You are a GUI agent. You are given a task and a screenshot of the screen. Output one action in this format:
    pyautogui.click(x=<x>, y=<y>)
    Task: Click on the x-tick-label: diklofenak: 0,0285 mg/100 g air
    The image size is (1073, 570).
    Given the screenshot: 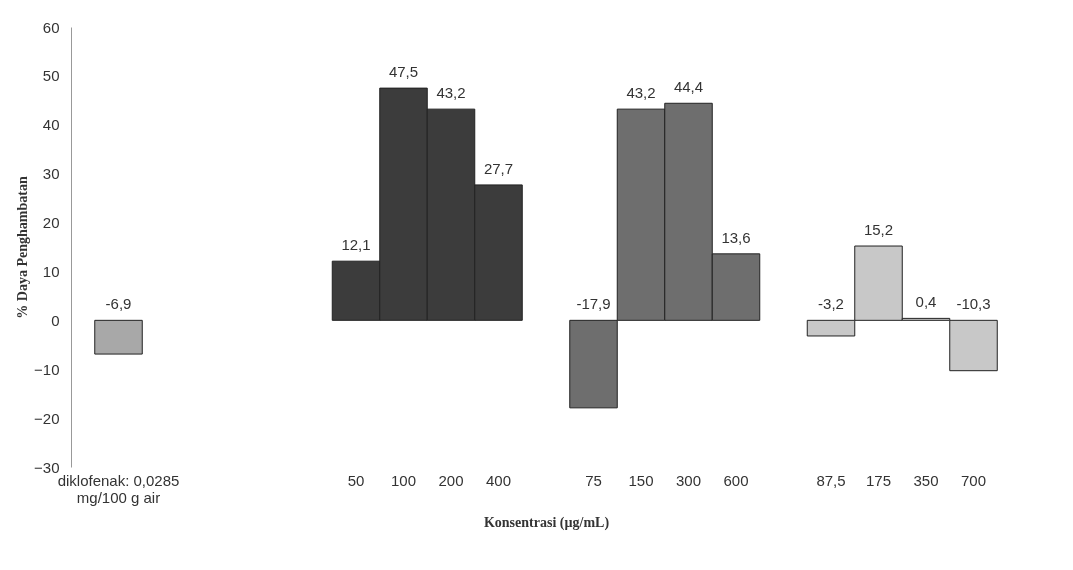 What is the action you would take?
    pyautogui.click(x=118, y=488)
    